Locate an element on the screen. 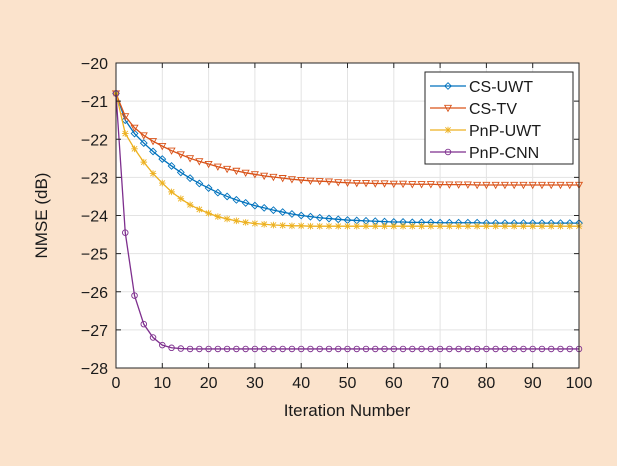 The image size is (617, 466). x-tick-label: 30 is located at coordinates (255, 383).